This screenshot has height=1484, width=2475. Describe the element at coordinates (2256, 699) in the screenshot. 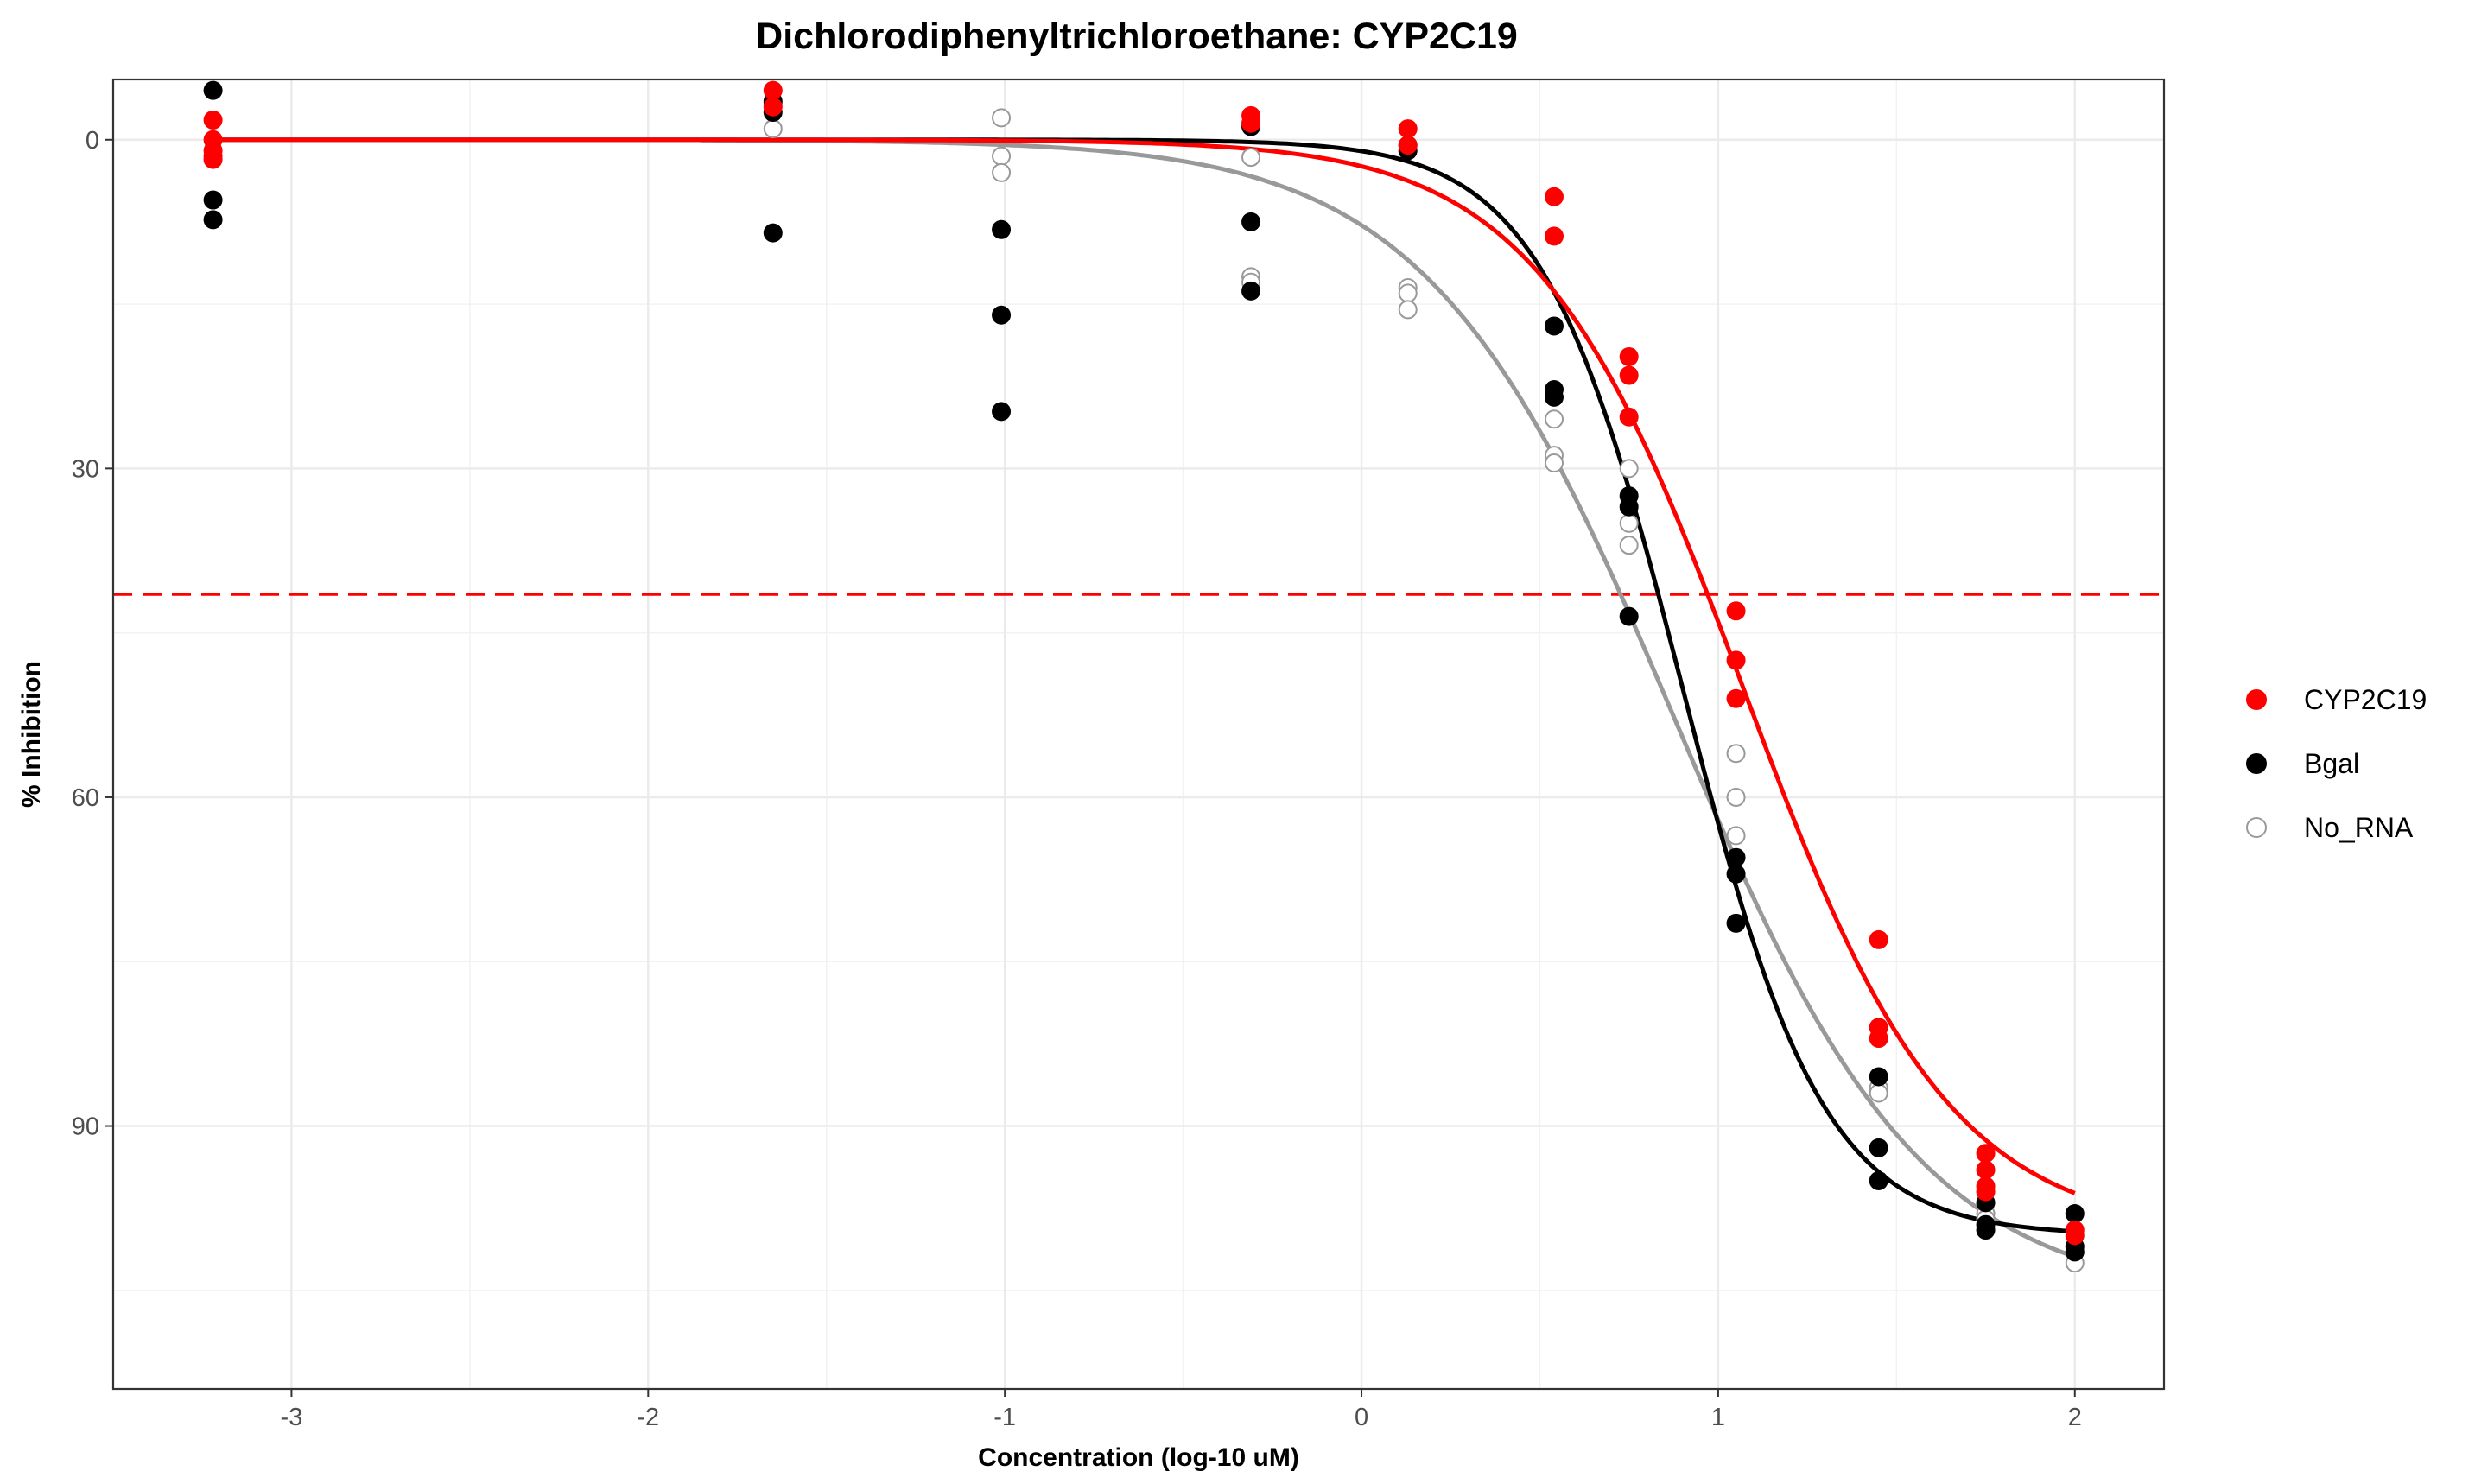

I see `legend-key-cyp2c19` at that location.